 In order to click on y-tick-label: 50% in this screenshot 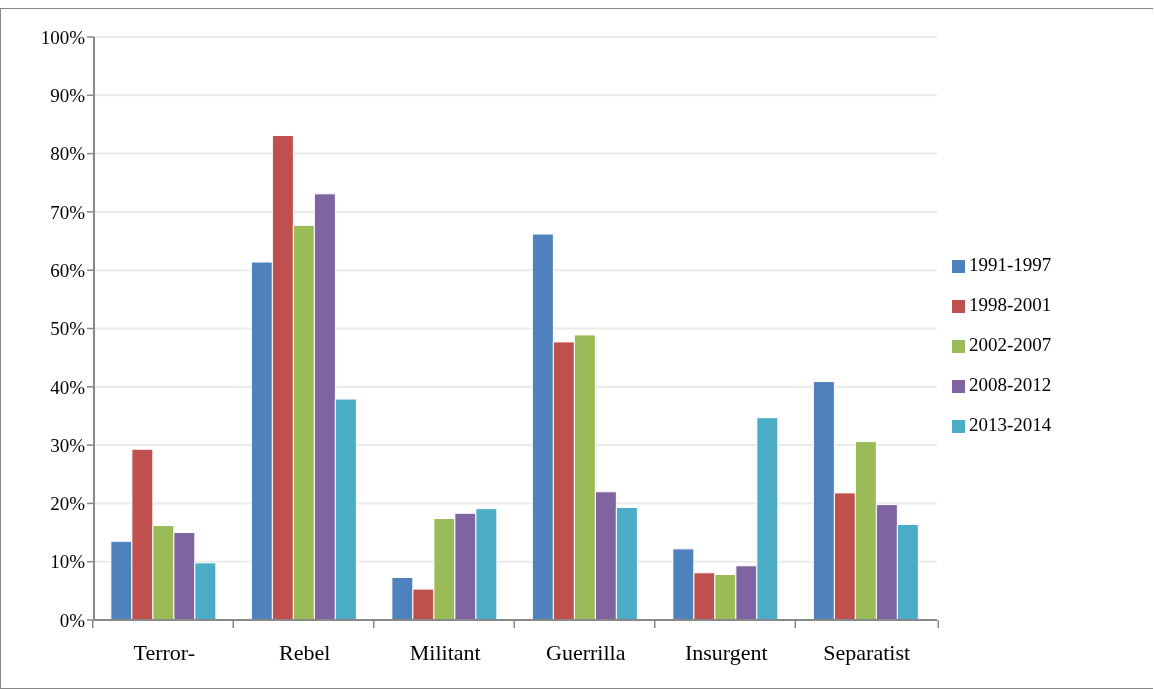, I will do `click(68, 329)`.